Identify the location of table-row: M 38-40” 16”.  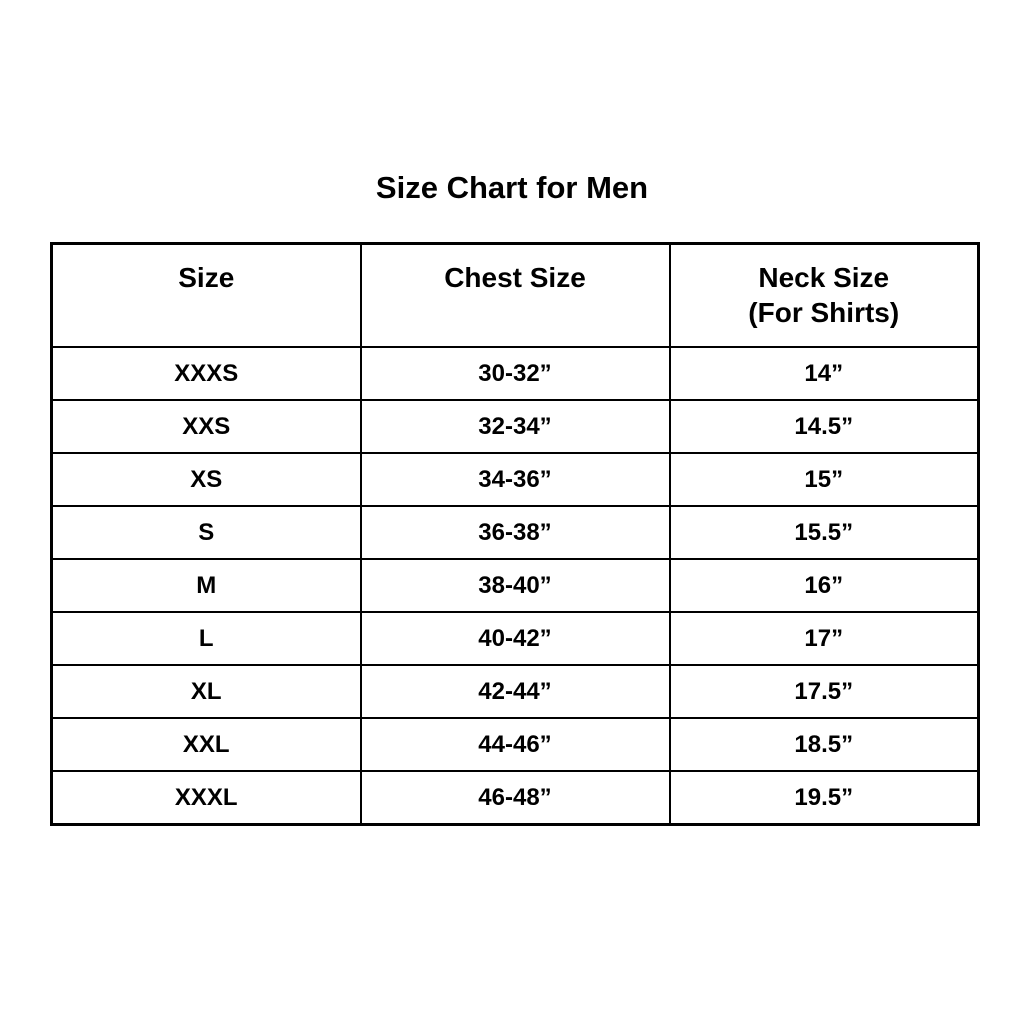
(515, 585).